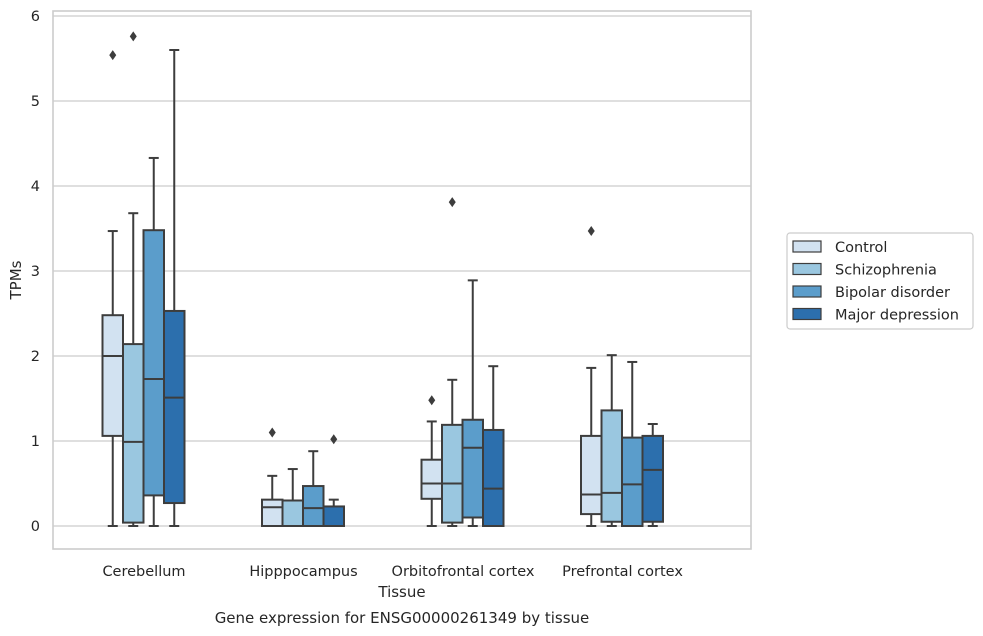 This screenshot has height=636, width=983. I want to click on y-tick-label: 1, so click(35, 442).